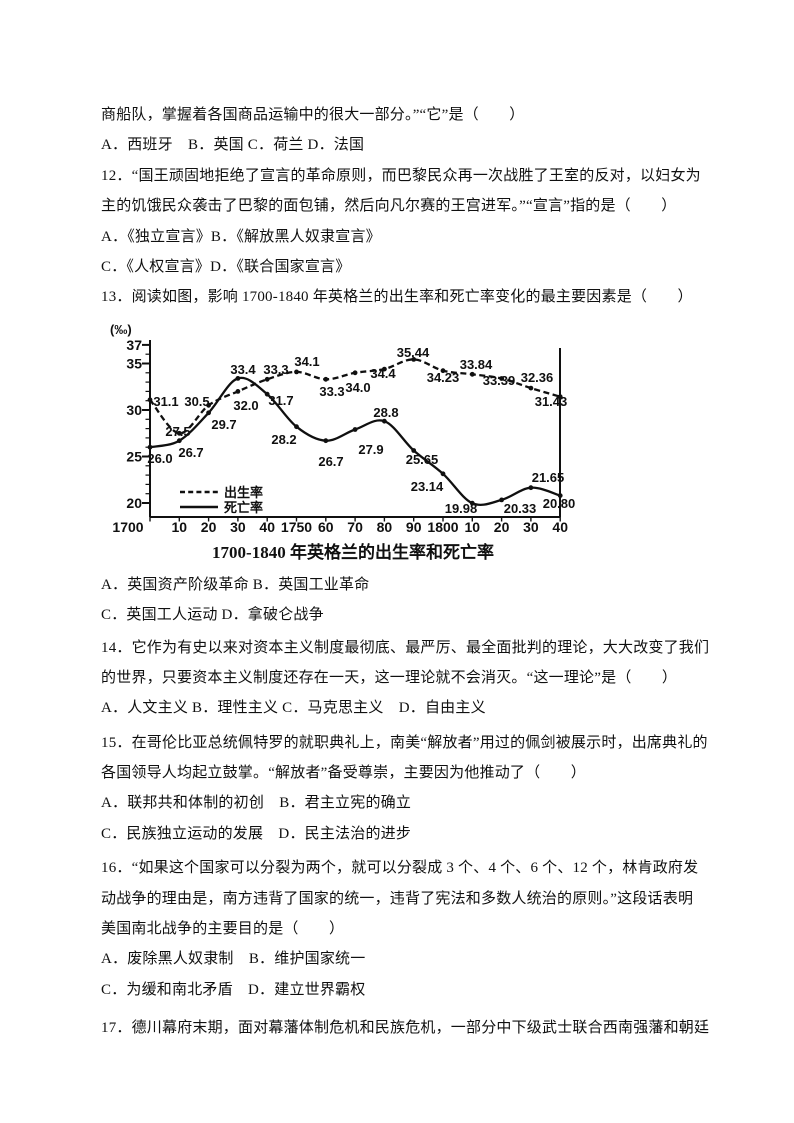  What do you see at coordinates (223, 929) in the screenshot?
I see `q16-stem-line3: 美国南北战争的主要目的是（ ）` at bounding box center [223, 929].